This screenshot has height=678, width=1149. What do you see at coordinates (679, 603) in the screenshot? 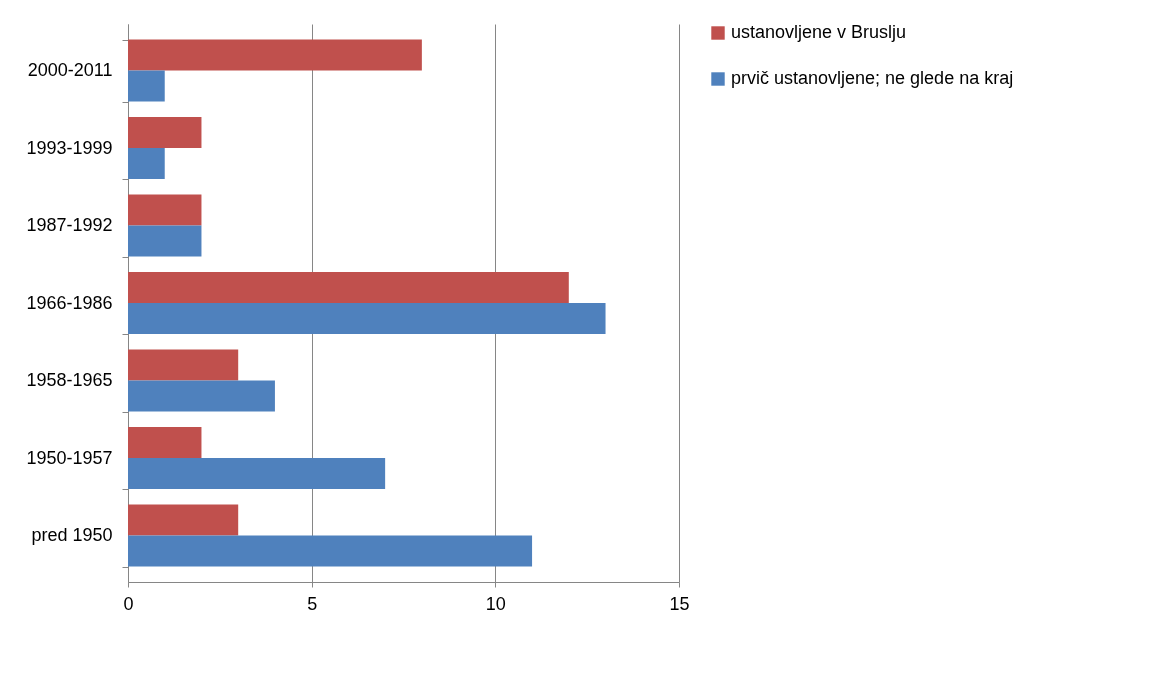
I see `x-tick-label: 15` at bounding box center [679, 603].